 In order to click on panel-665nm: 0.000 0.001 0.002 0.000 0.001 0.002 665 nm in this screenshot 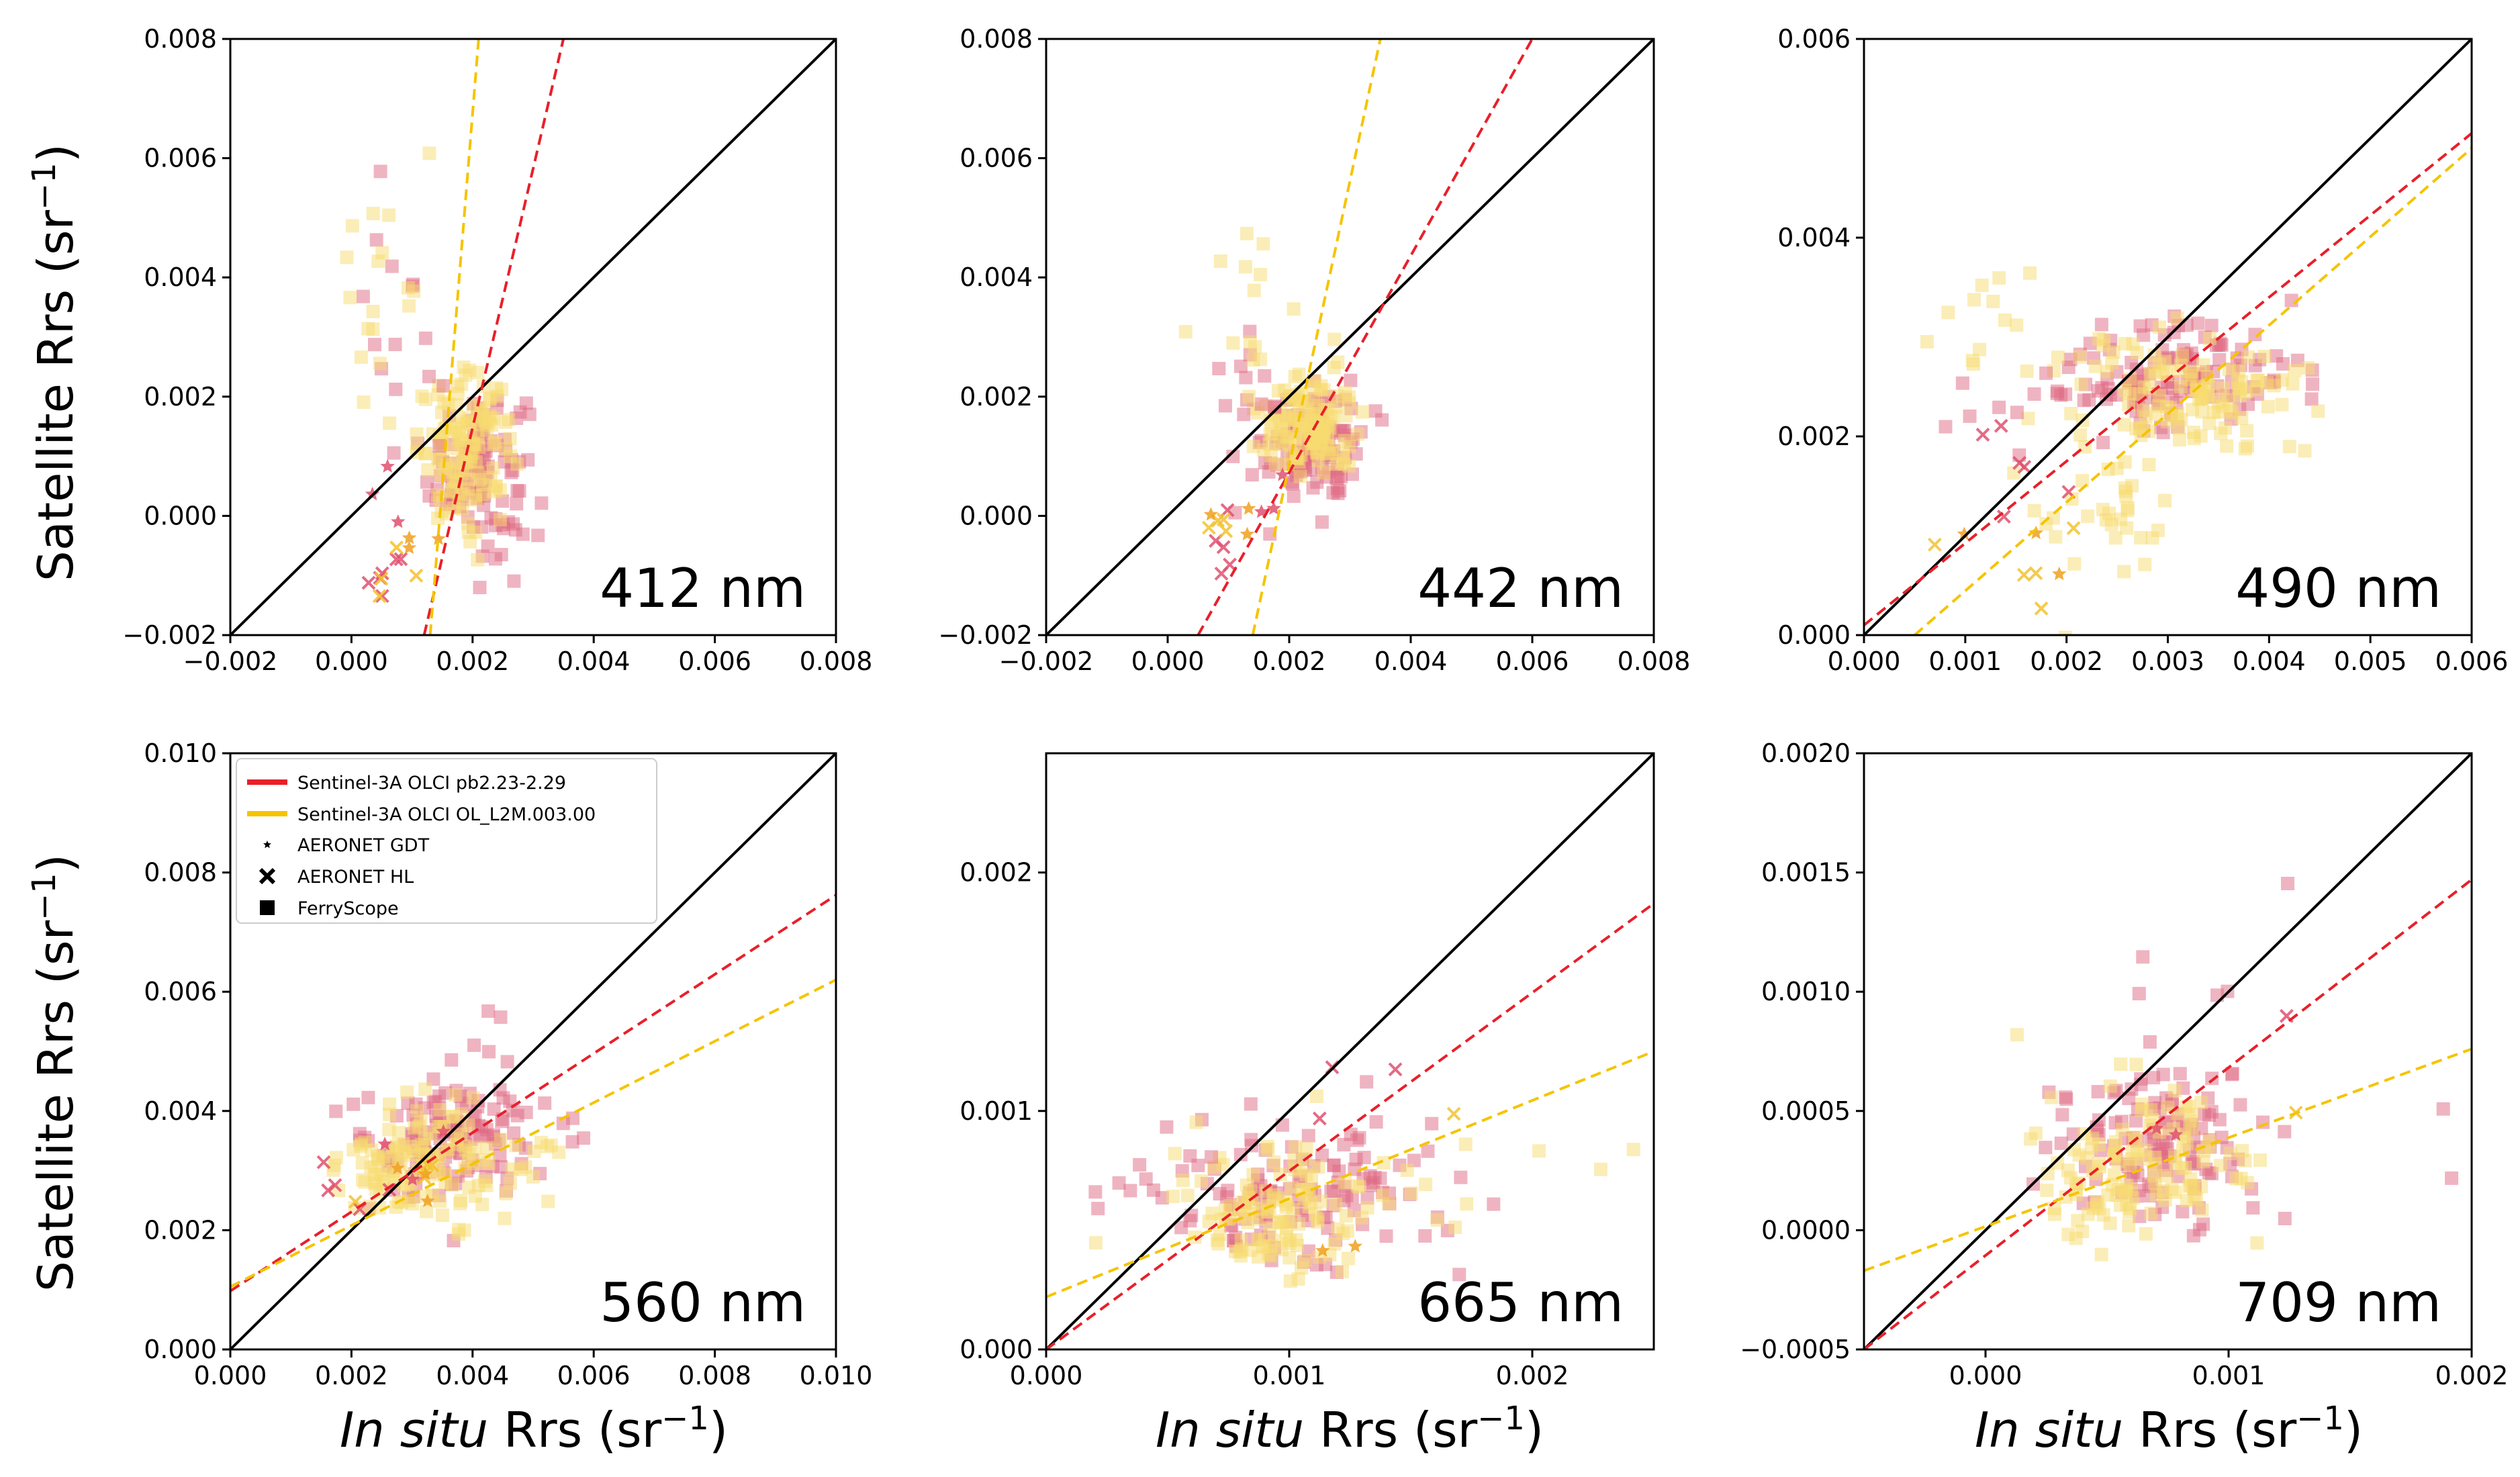, I will do `click(1308, 1071)`.